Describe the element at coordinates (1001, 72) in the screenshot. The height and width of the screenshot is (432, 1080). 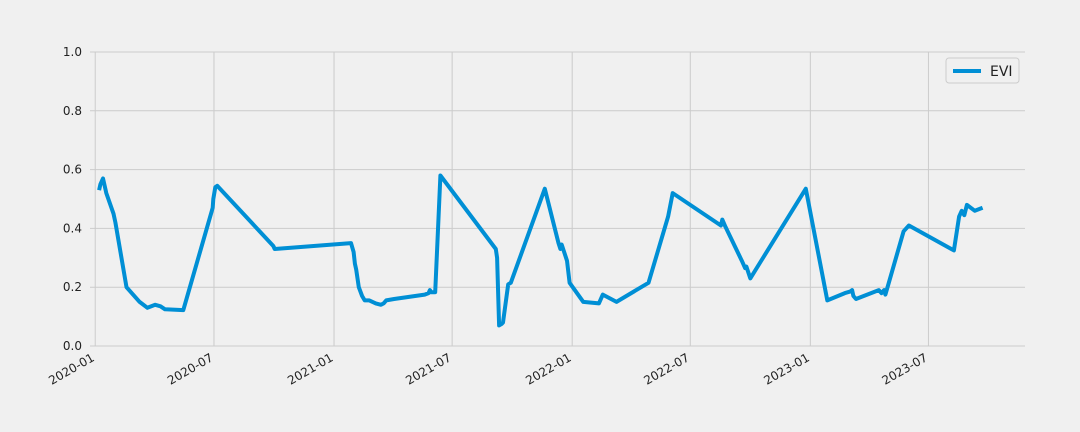
I see `legend-label-evi: EVI` at that location.